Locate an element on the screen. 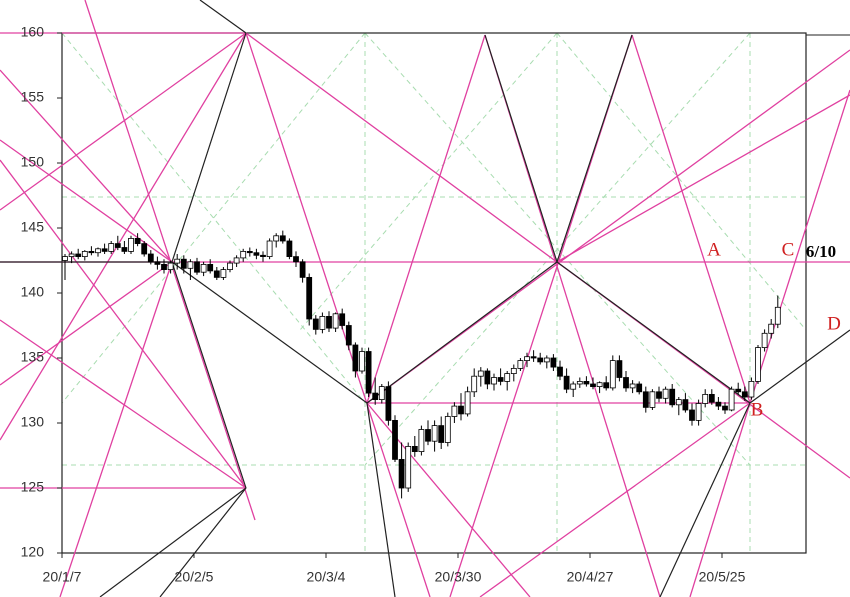  x-tick-label: 20/3/4 is located at coordinates (326, 577).